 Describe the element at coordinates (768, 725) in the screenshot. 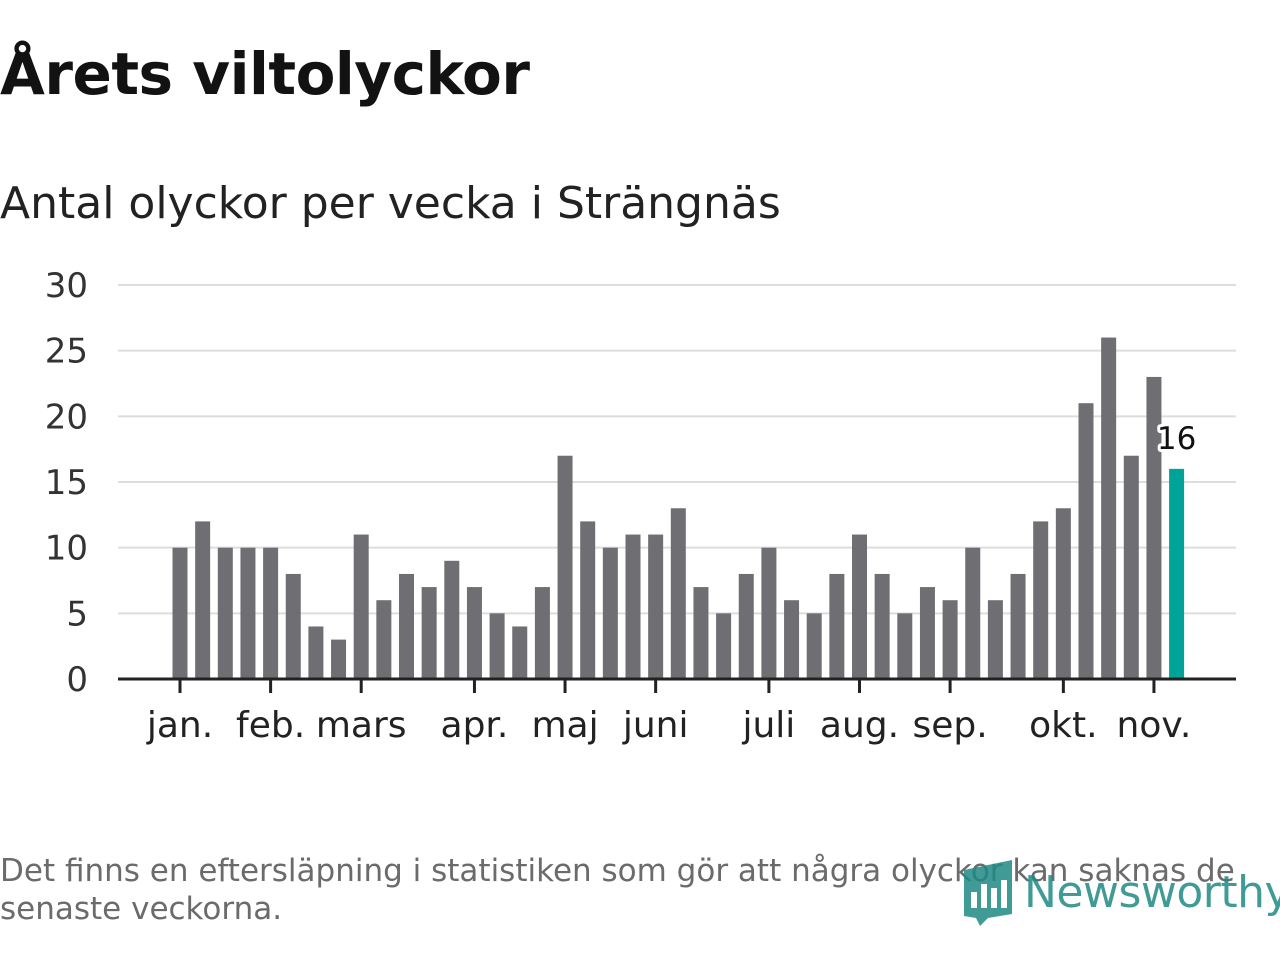

I see `x-tick-label: juli` at that location.